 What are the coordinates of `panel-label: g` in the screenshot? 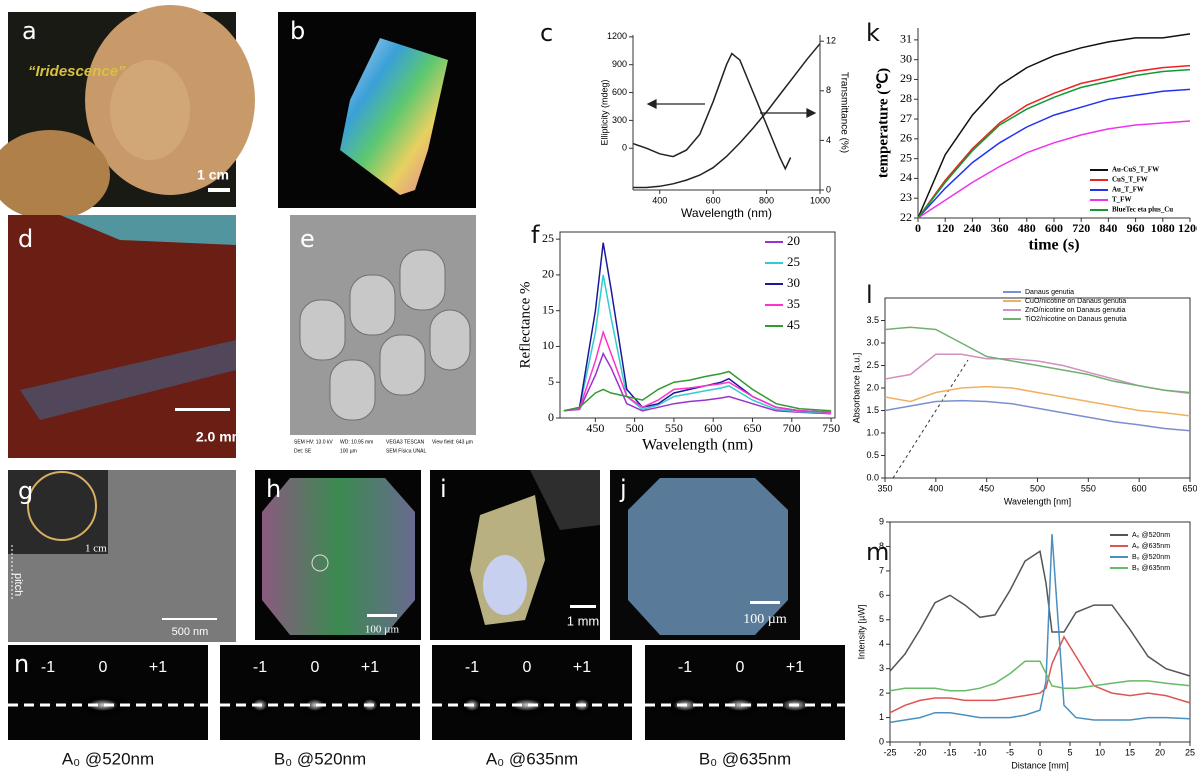 It's located at (25, 491).